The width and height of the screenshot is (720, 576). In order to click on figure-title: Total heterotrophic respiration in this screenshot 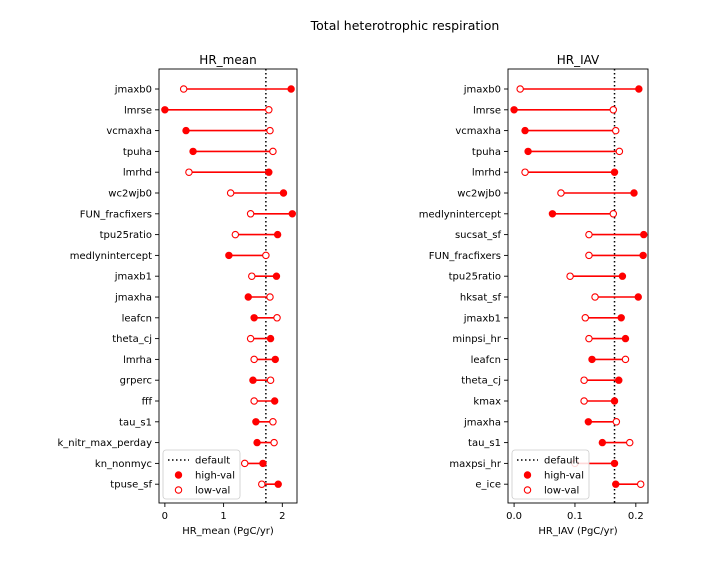, I will do `click(405, 25)`.